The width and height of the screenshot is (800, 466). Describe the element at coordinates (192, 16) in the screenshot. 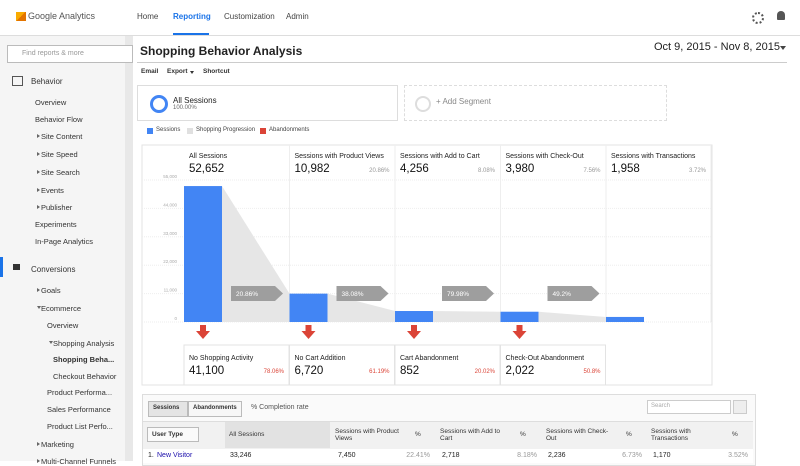

I see `nav-item: Reporting` at that location.